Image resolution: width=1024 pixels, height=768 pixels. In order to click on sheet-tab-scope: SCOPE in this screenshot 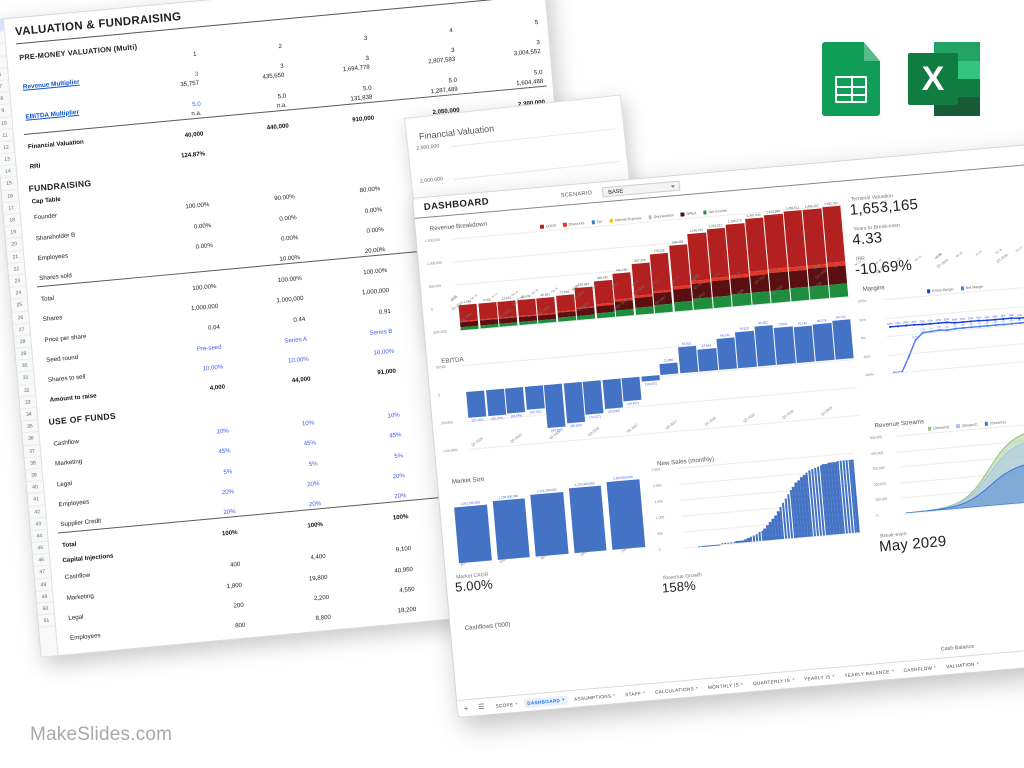, I will do `click(506, 704)`.